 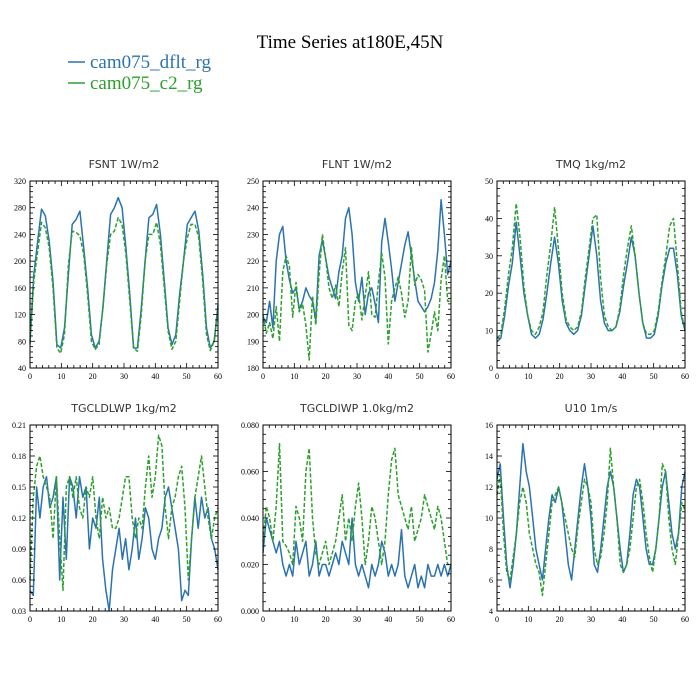 I want to click on y-tick-label: 14, so click(x=489, y=456).